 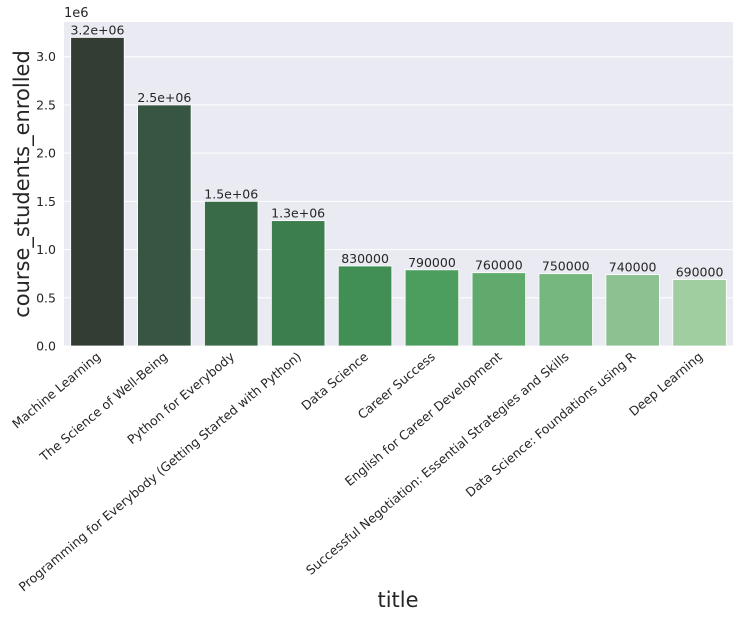 What do you see at coordinates (97, 29) in the screenshot?
I see `data-label: 3.2e+06` at bounding box center [97, 29].